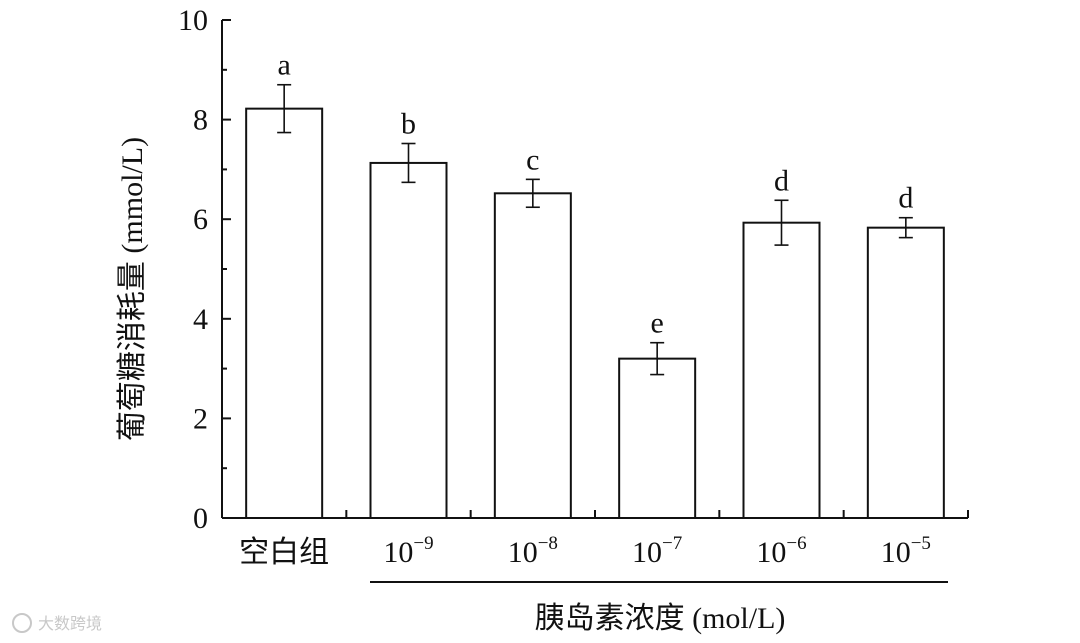 This screenshot has height=643, width=1080. What do you see at coordinates (408, 551) in the screenshot?
I see `x-tick-label: 10⁻⁹` at bounding box center [408, 551].